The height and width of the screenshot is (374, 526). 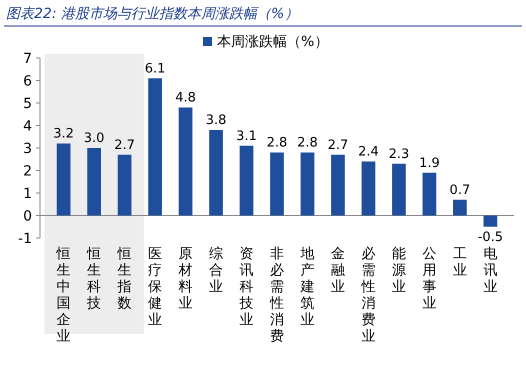 What do you see at coordinates (429, 279) in the screenshot?
I see `x-tick-label: 公用事业` at bounding box center [429, 279].